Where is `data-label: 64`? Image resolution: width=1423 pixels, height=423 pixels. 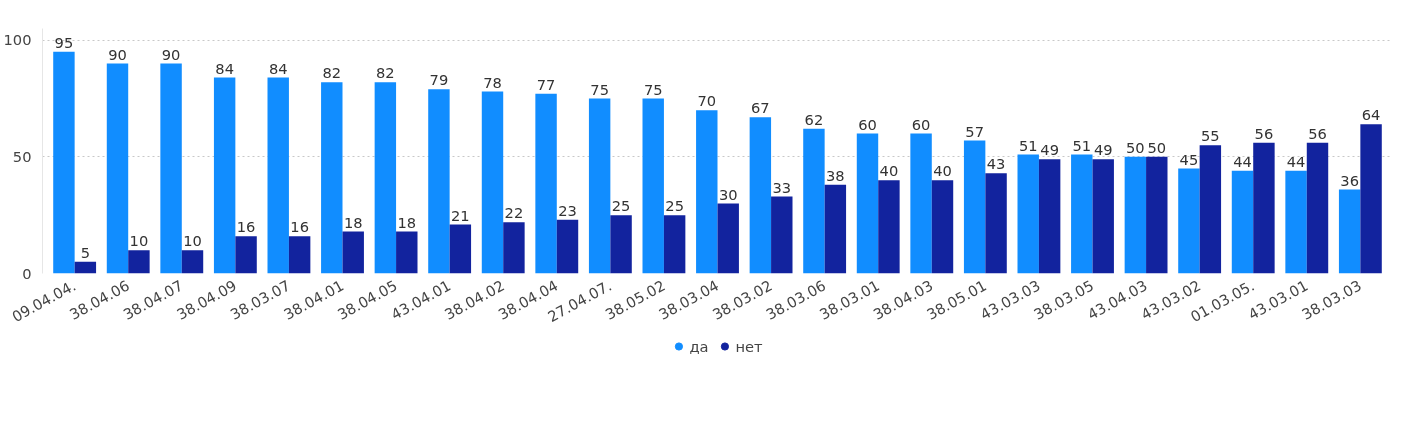
data-label: 64 is located at coordinates (1371, 115).